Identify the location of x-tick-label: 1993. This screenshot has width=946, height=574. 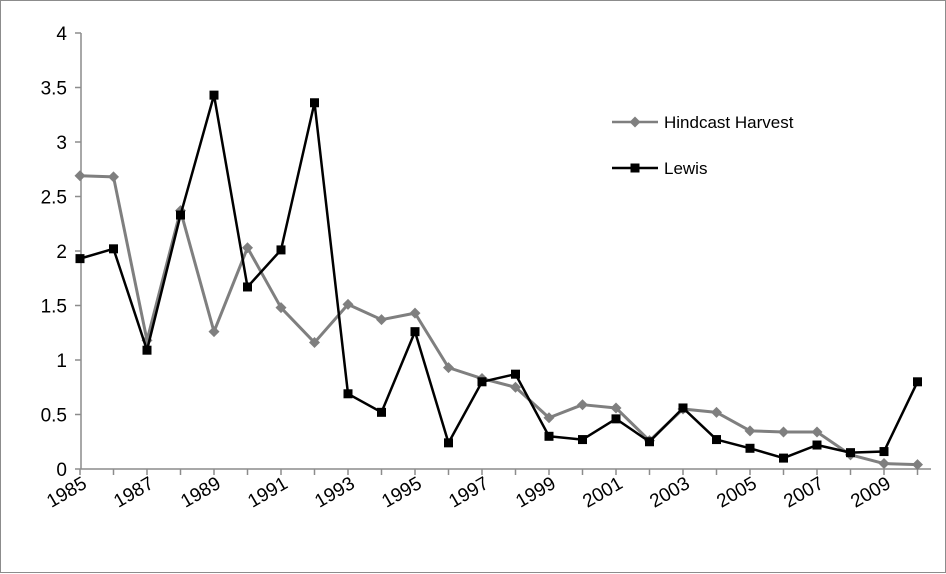
(334, 492).